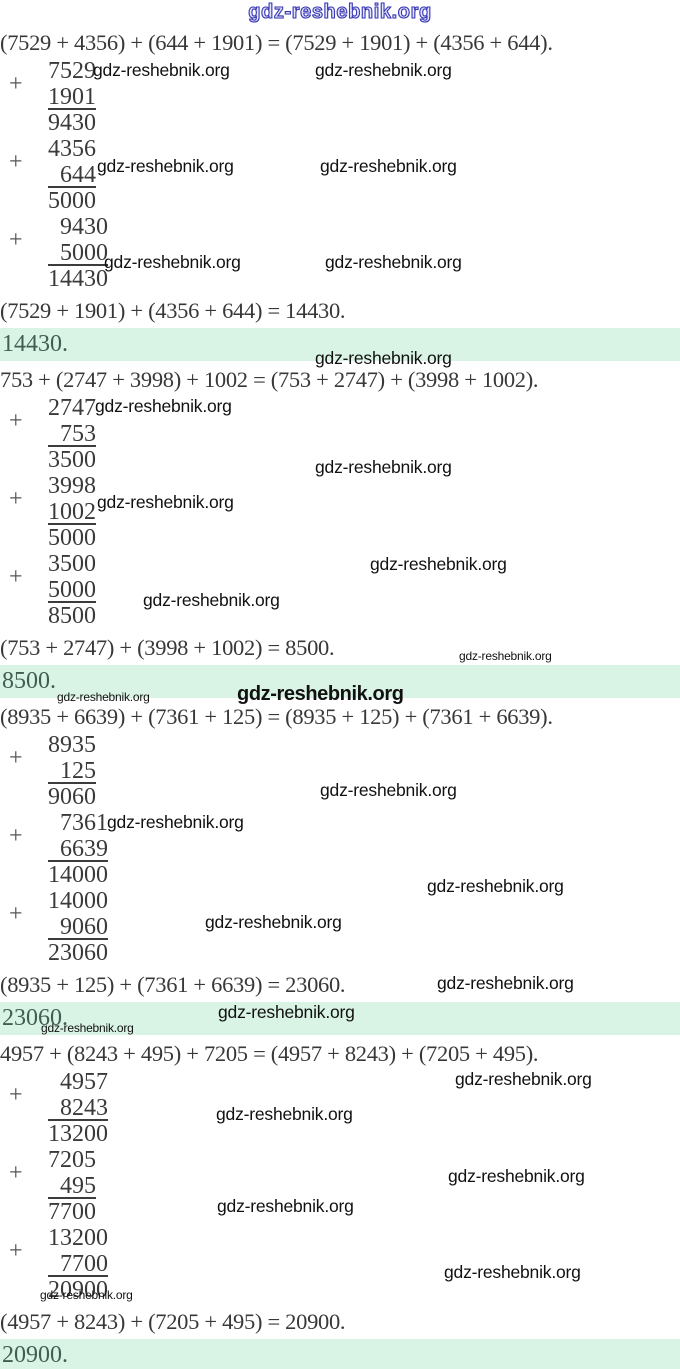  I want to click on addition-column: 7529 1901 9430, so click(72, 97).